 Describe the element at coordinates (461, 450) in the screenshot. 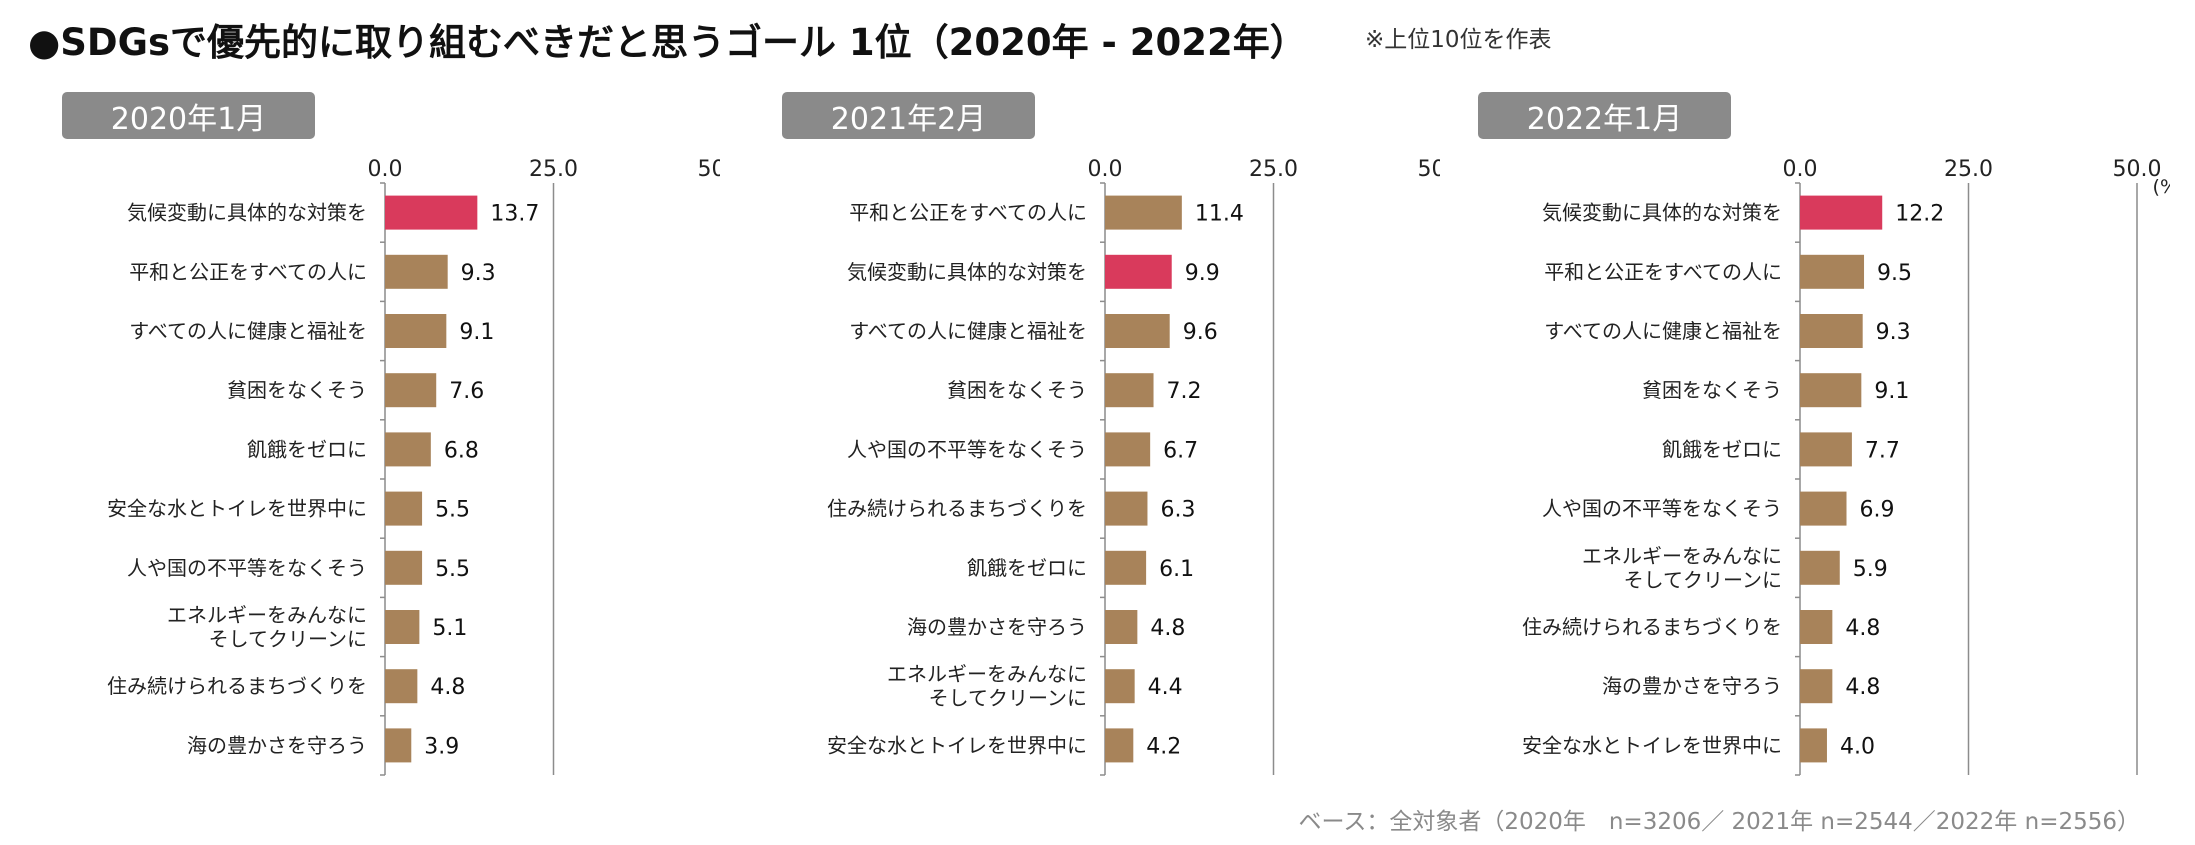

I see `data-label: 6.8` at that location.